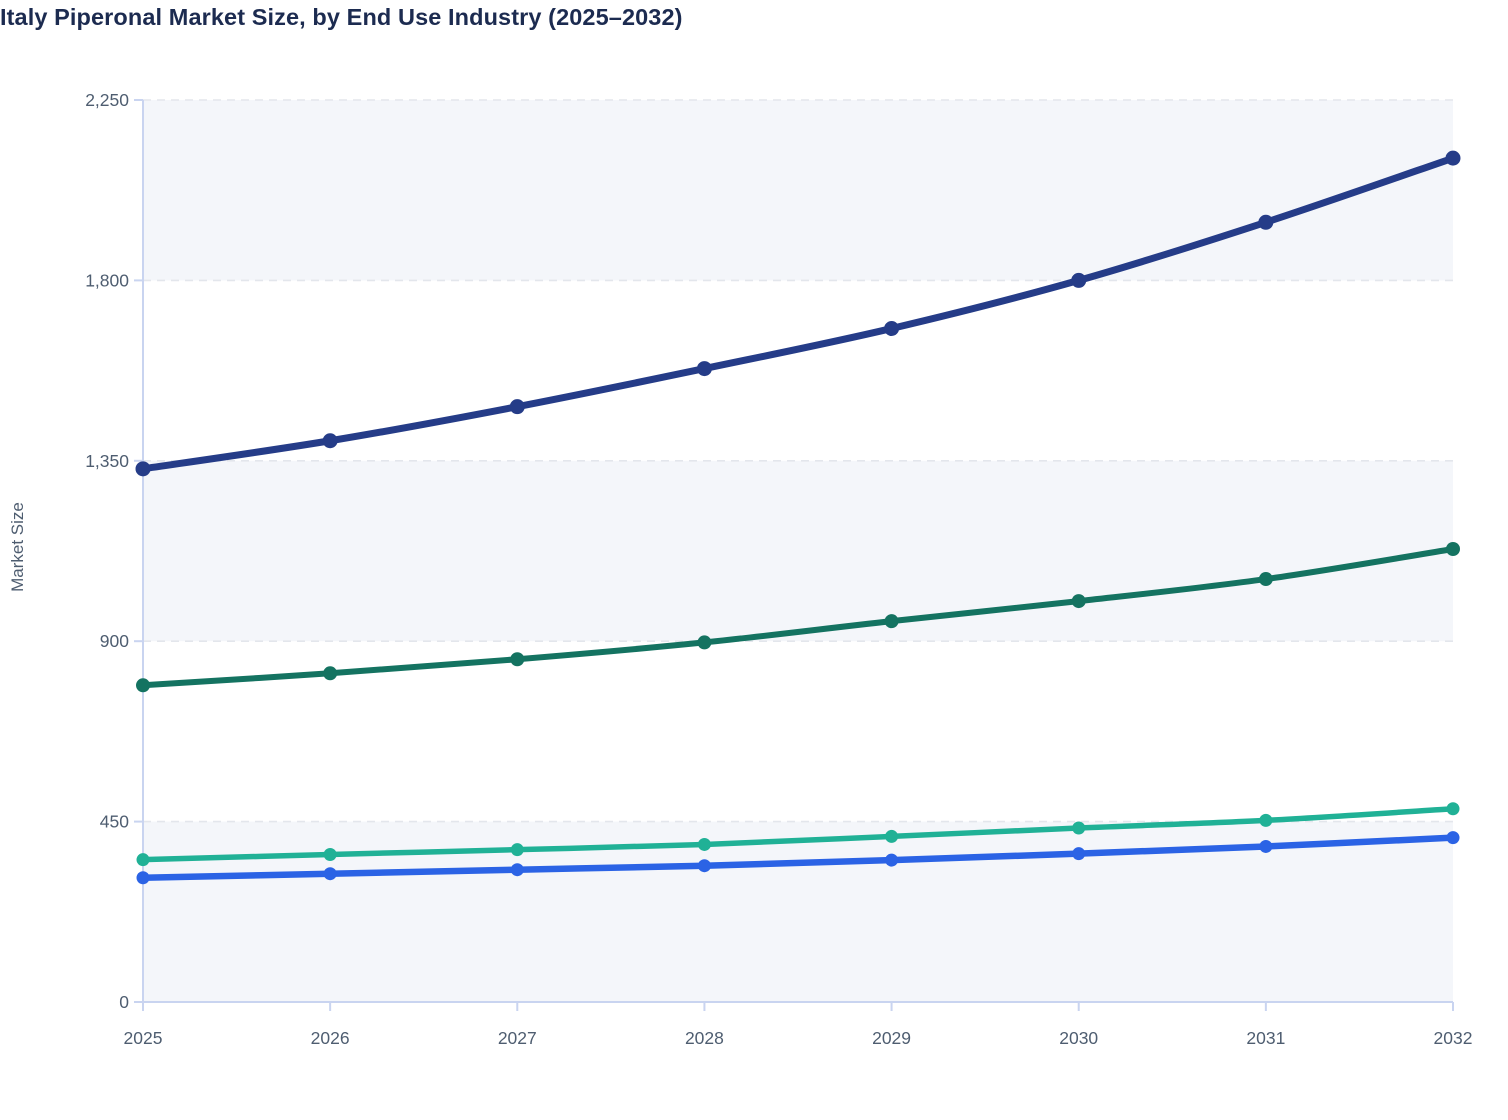 This screenshot has height=1120, width=1508. I want to click on x-tick-label: 2032, so click(1453, 1038).